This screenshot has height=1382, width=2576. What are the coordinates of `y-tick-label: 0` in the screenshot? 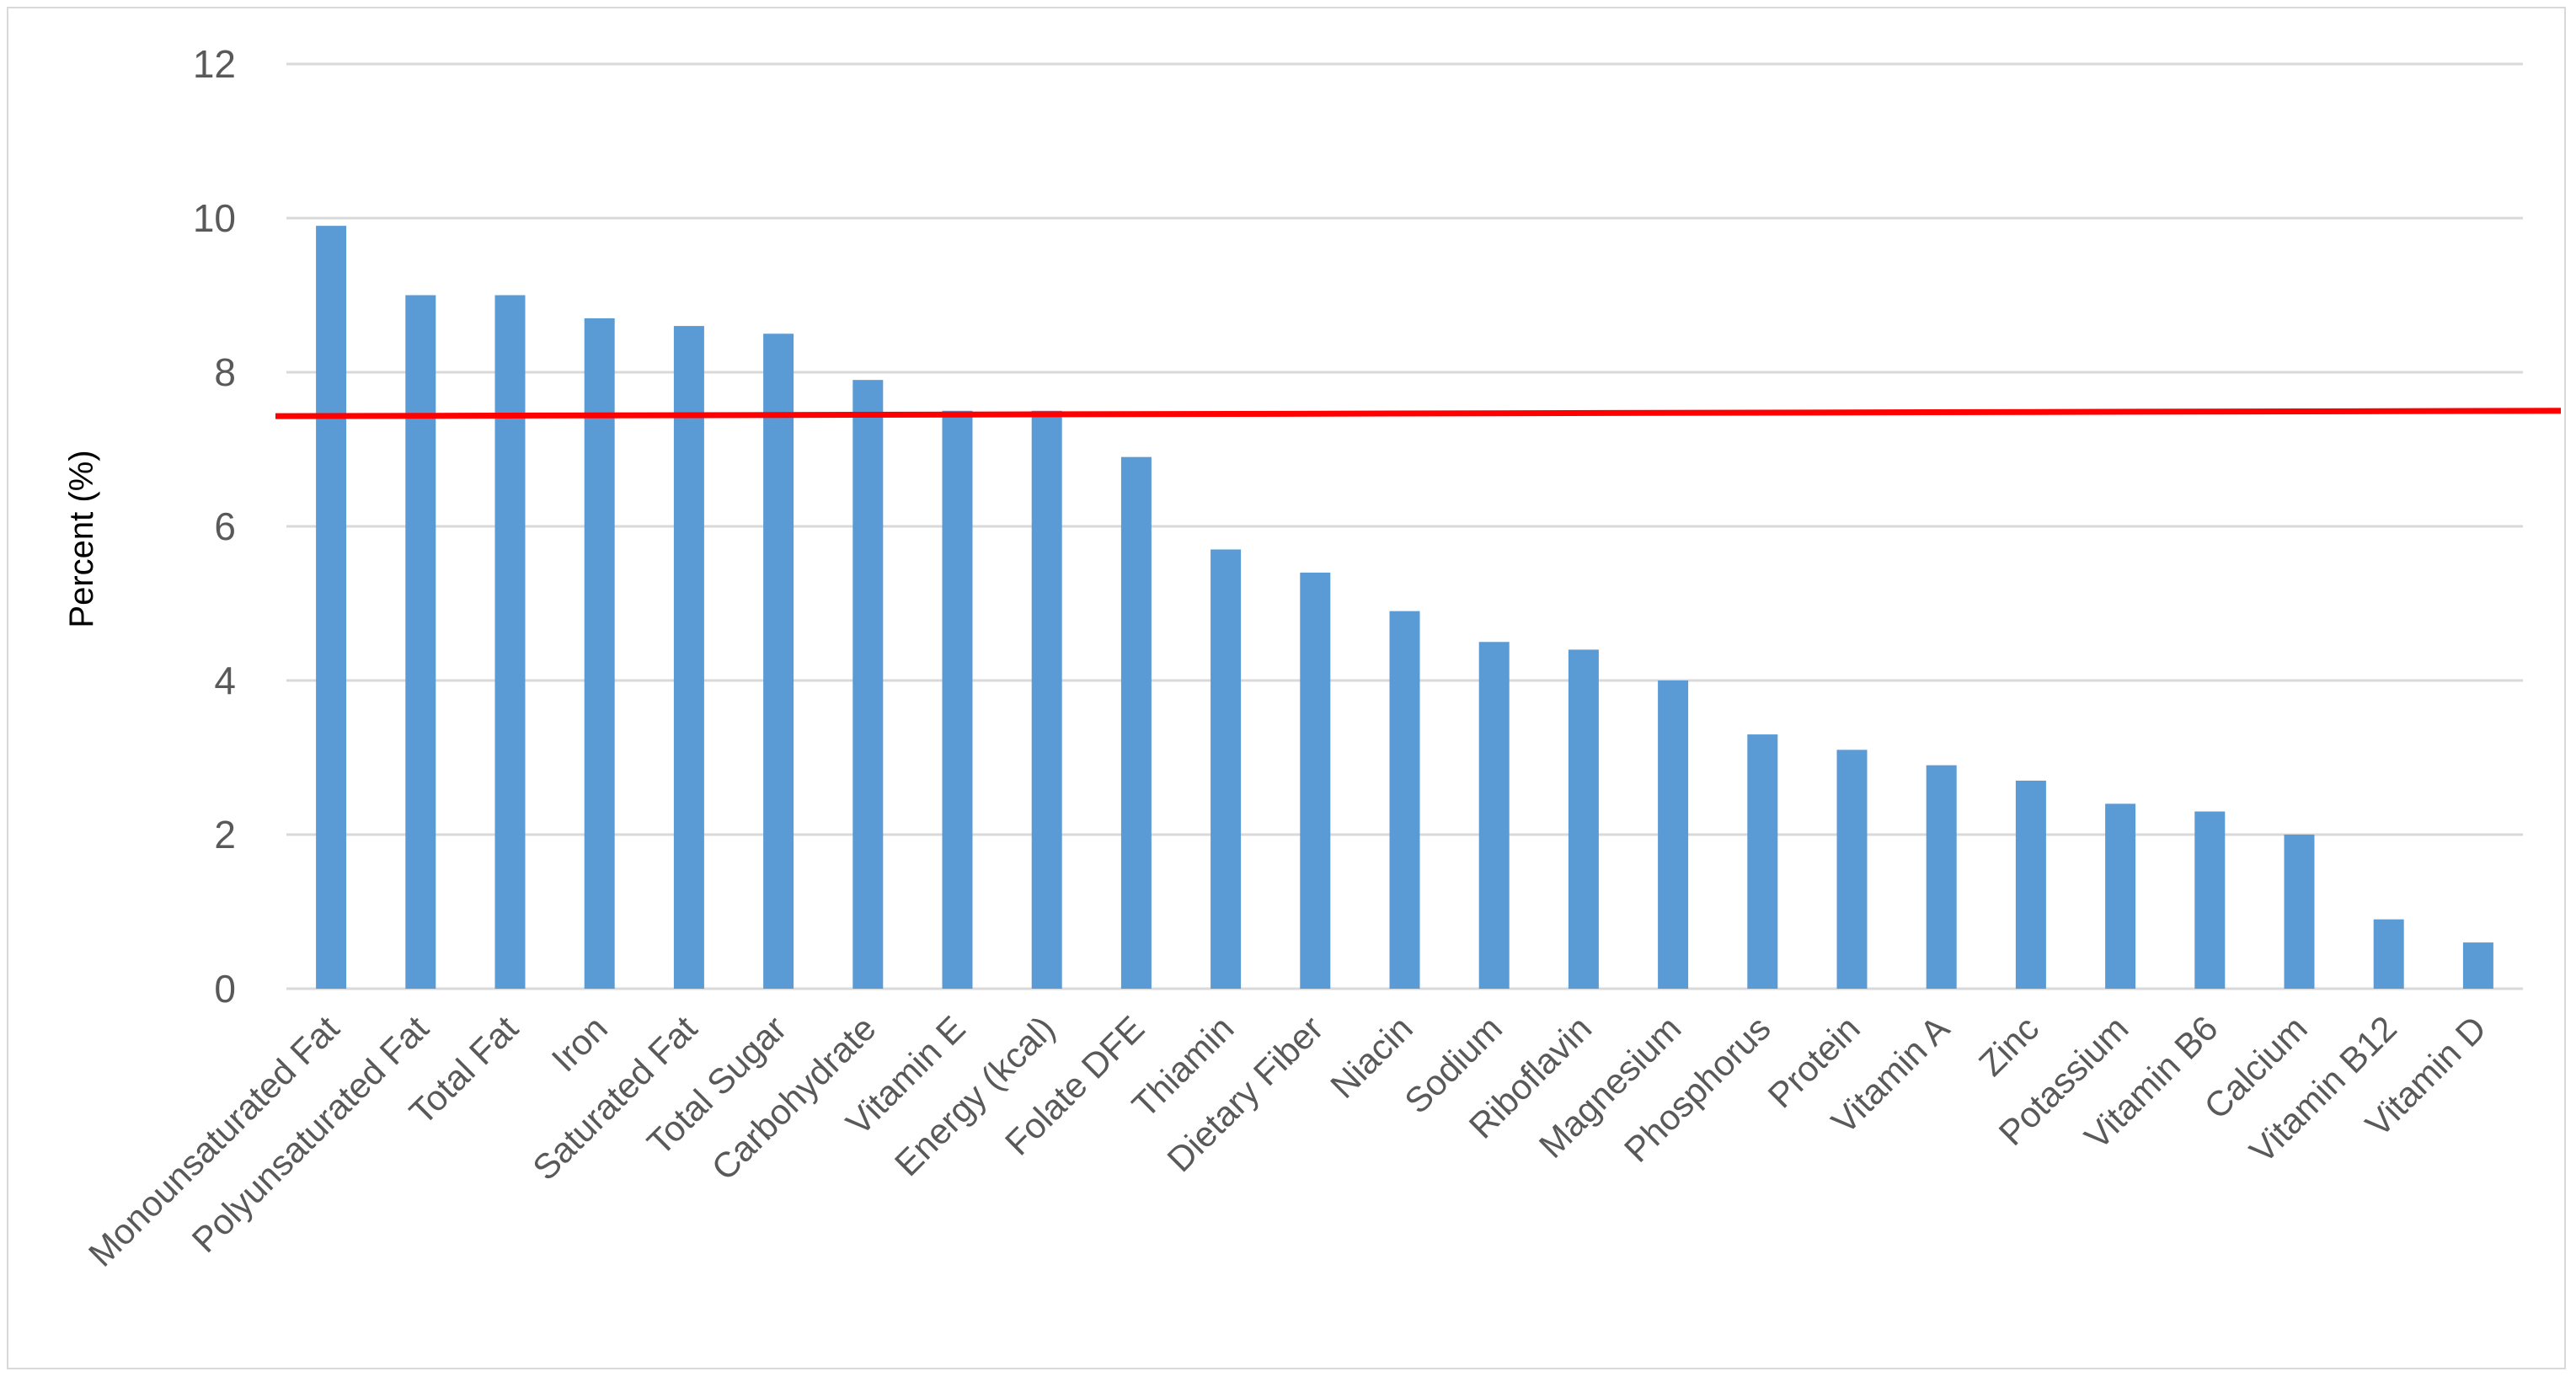 It's located at (225, 989).